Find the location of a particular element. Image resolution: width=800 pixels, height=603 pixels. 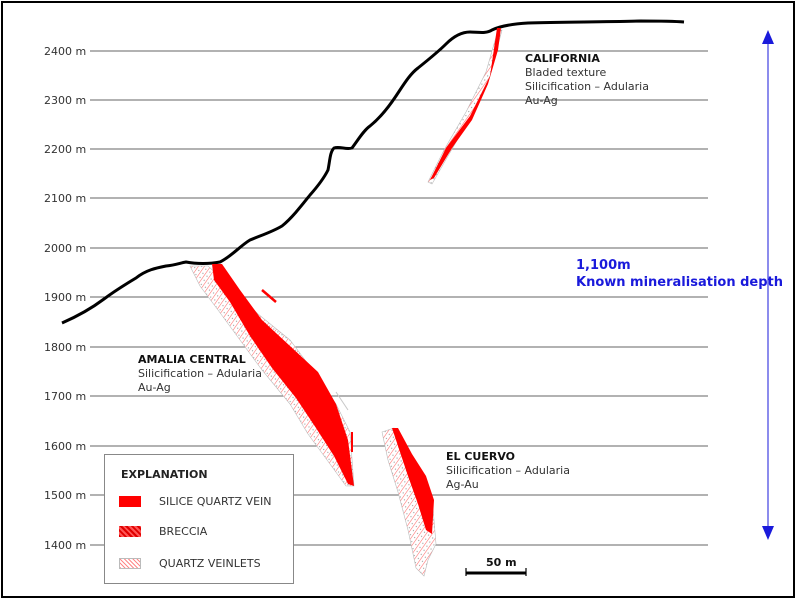

legend-title: EXPLANATION is located at coordinates (164, 474).